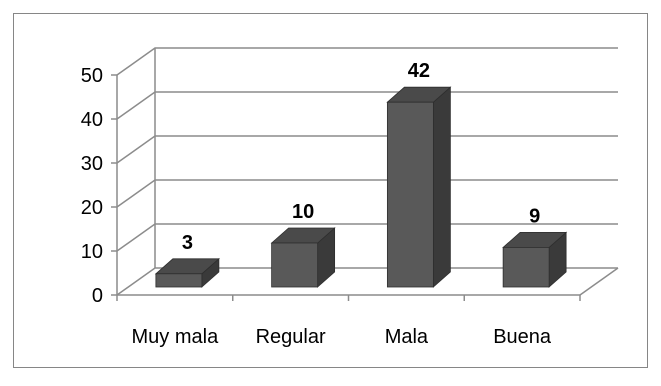  What do you see at coordinates (441, 187) in the screenshot?
I see `bar-side-face` at bounding box center [441, 187].